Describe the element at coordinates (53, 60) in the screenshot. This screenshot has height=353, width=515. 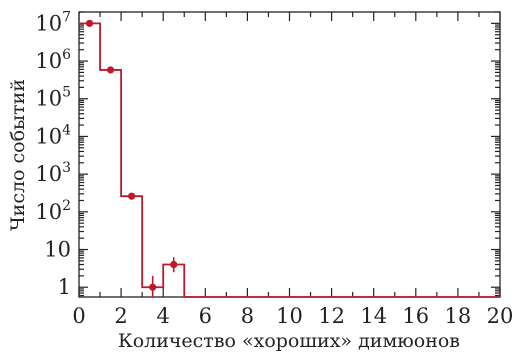
I see `y-tick-label: 10⁶` at that location.